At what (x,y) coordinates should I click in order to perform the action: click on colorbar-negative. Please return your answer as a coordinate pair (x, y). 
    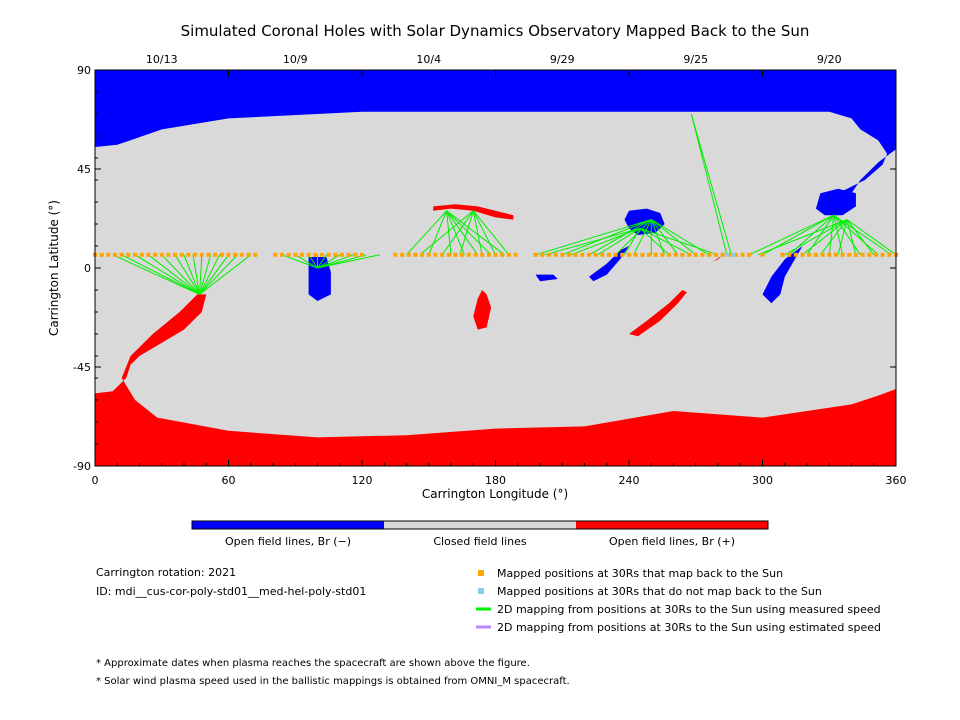
    Looking at the image, I should click on (288, 525).